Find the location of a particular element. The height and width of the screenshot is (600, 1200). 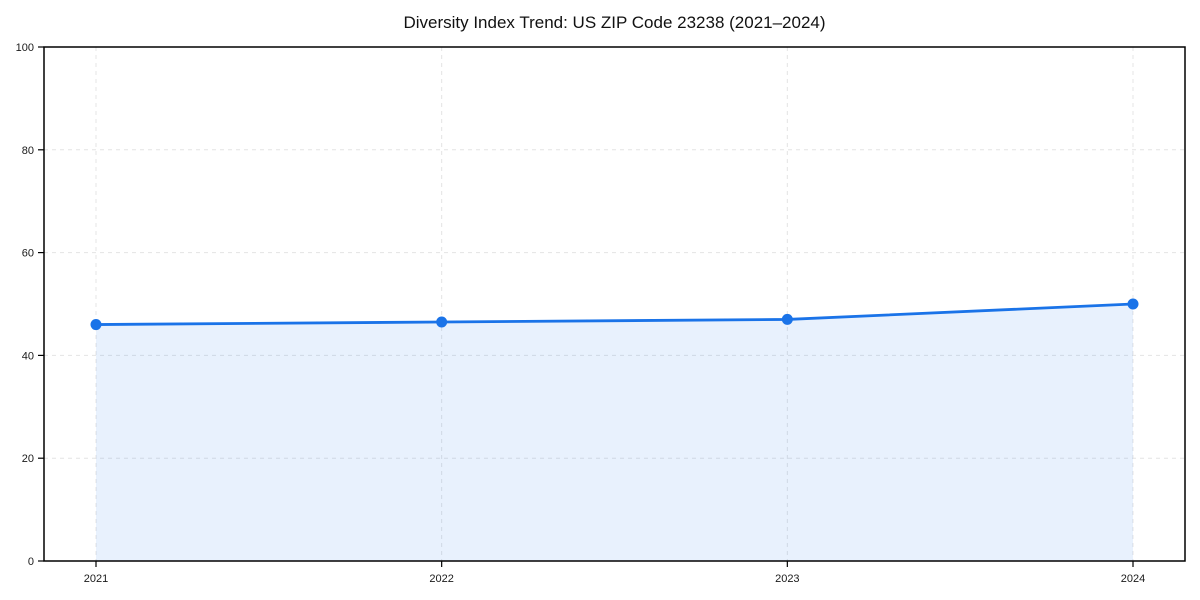

svg-text: 60 is located at coordinates (28, 254).